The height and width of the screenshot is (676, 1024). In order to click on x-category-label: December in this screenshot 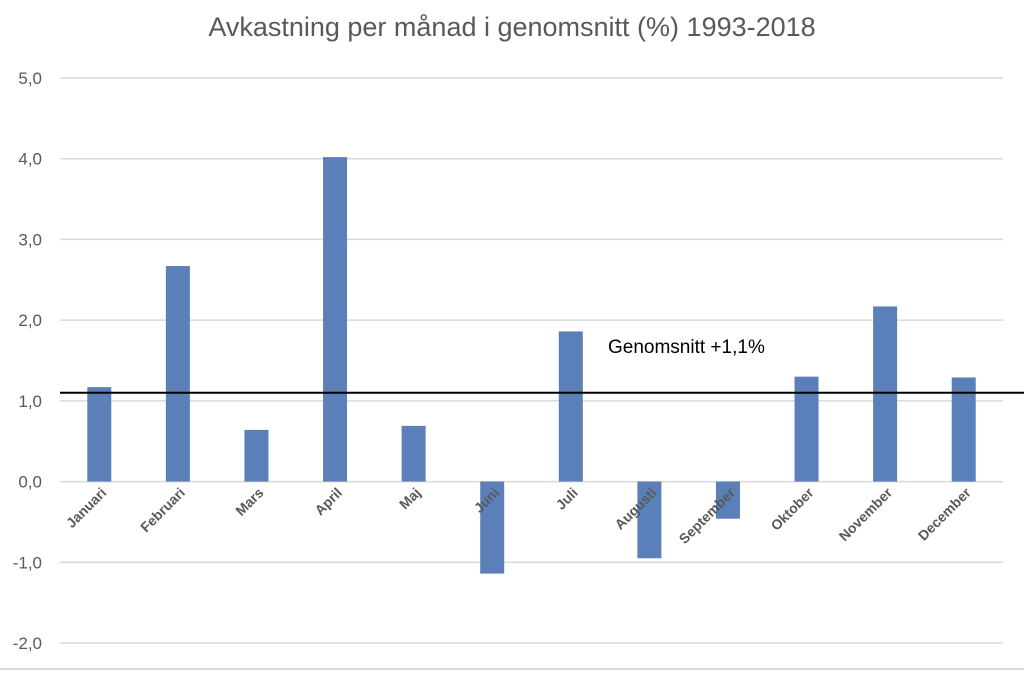, I will do `click(945, 514)`.